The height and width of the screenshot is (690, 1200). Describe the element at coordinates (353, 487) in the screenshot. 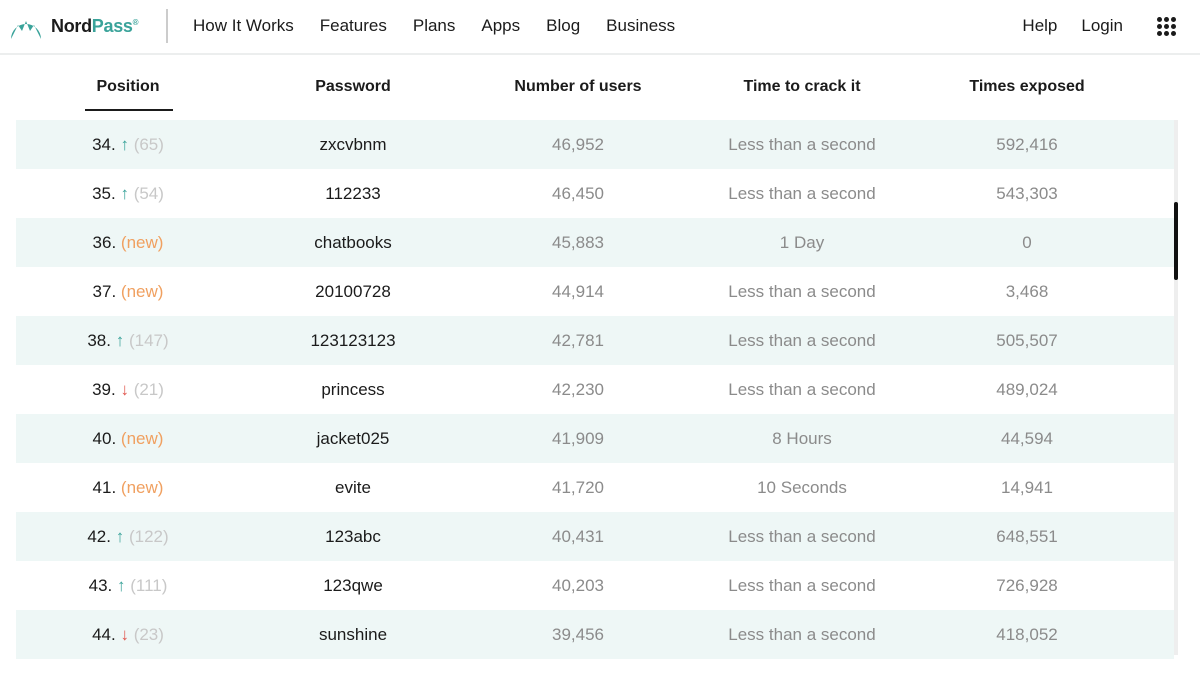

I see `password-cell: evite` at that location.